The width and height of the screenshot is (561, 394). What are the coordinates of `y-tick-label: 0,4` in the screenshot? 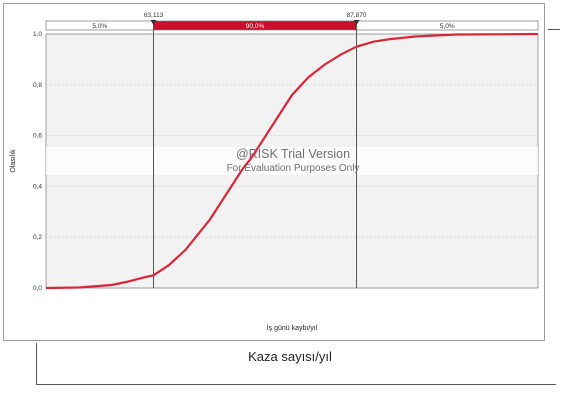 It's located at (37, 186).